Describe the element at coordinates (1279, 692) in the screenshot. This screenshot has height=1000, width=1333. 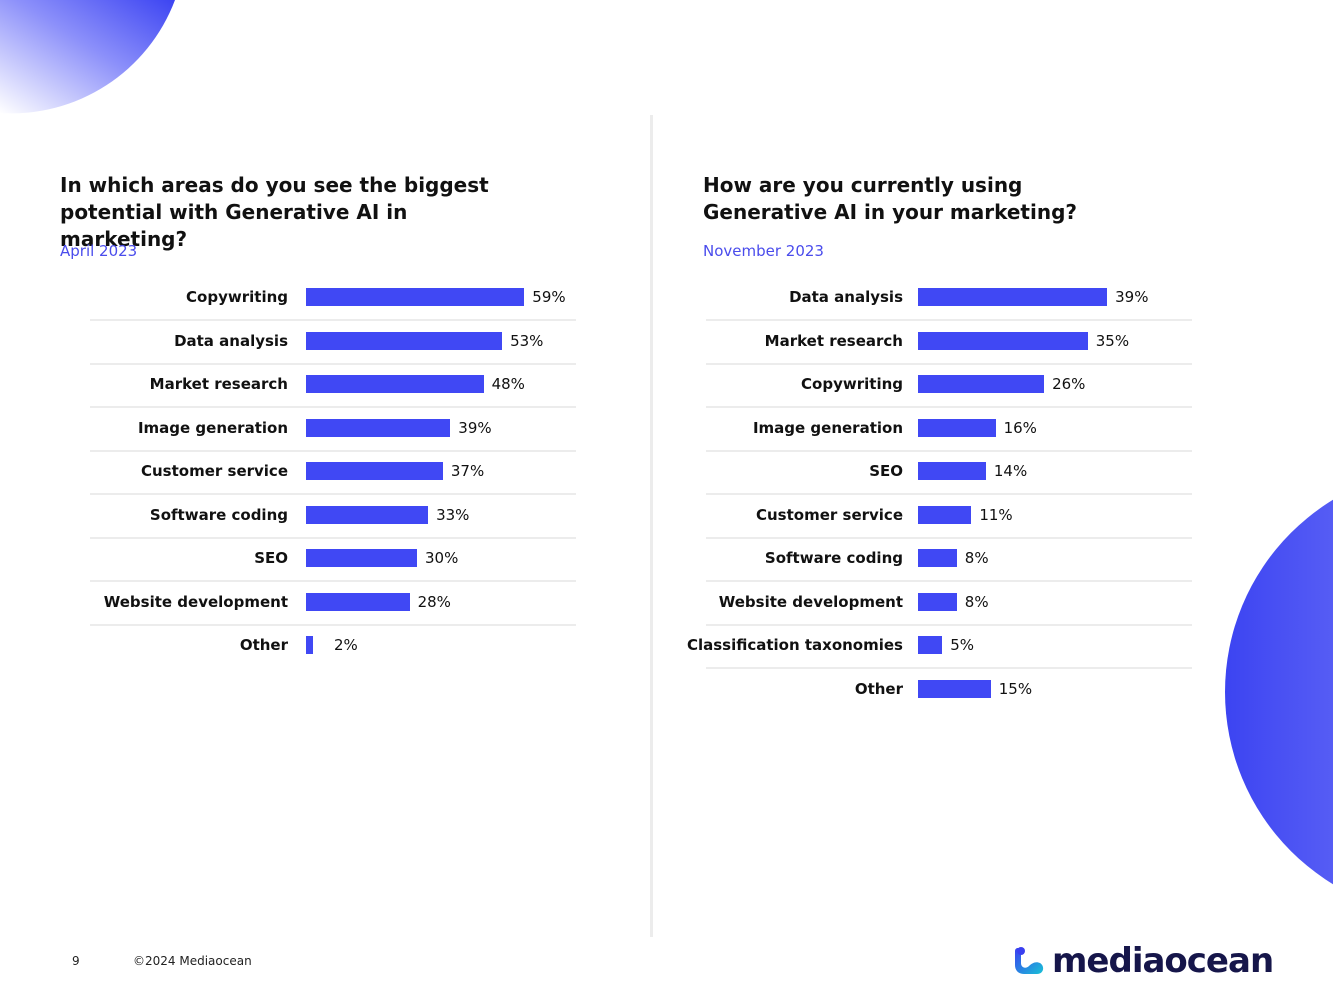
I see `corner-decoration-right` at that location.